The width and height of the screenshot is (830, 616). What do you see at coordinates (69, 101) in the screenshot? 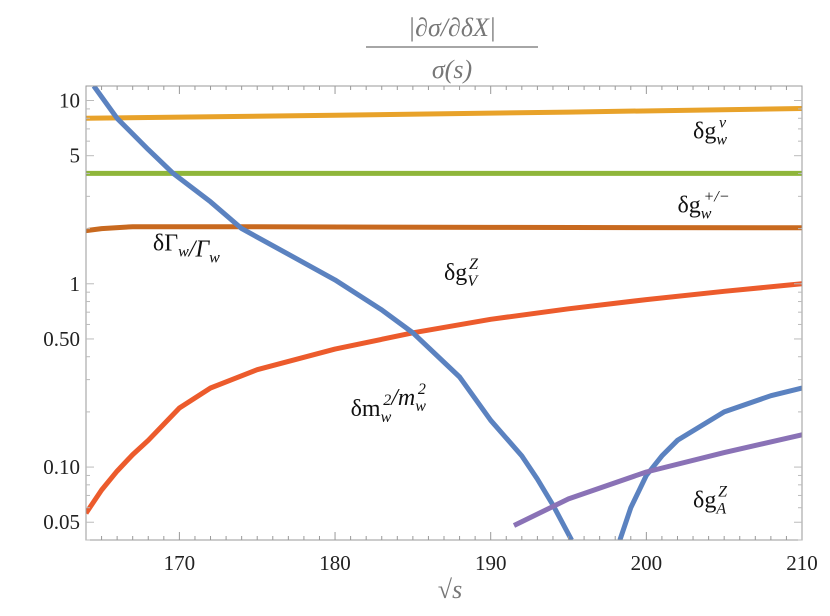
I see `y-tick-label: 10` at bounding box center [69, 101].